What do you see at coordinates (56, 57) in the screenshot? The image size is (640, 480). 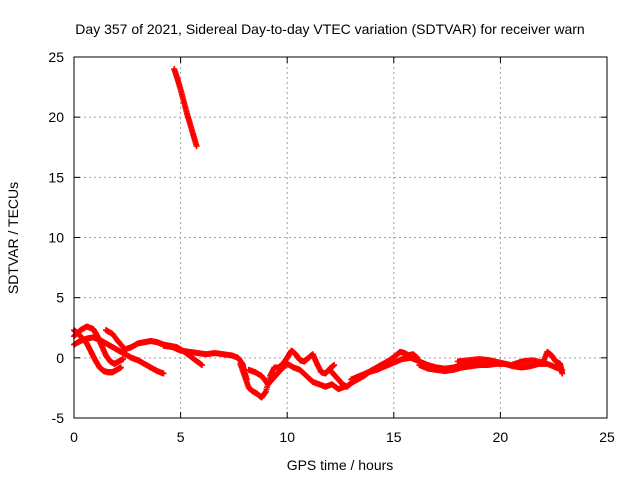 I see `y-tick-label: 25` at bounding box center [56, 57].